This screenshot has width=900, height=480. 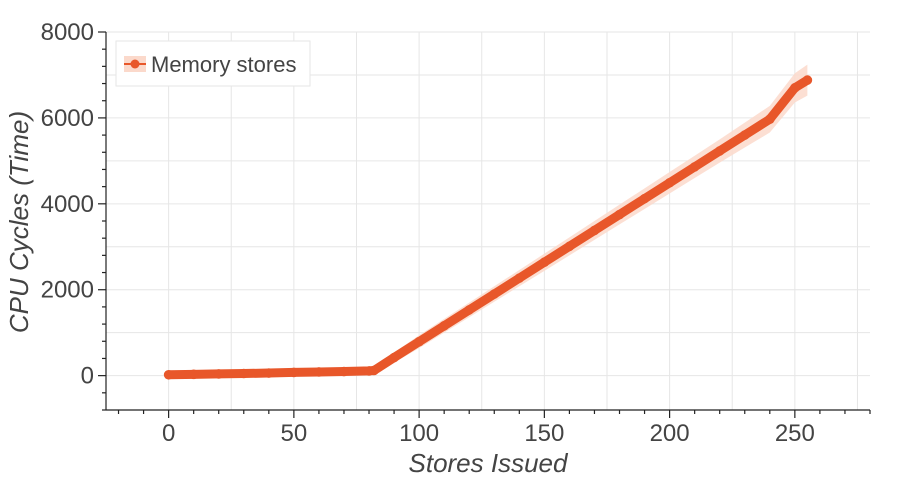 What do you see at coordinates (419, 433) in the screenshot?
I see `x-tick-label: 100` at bounding box center [419, 433].